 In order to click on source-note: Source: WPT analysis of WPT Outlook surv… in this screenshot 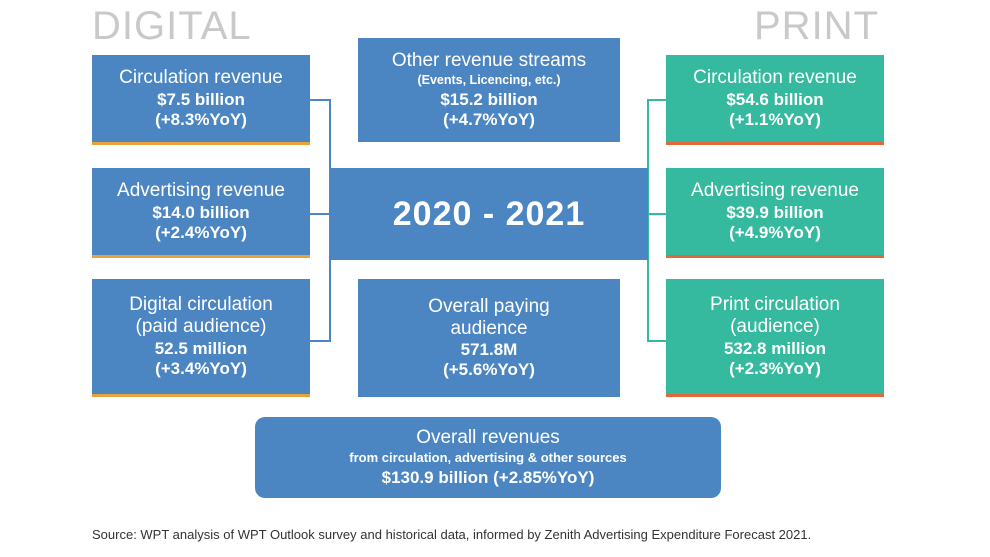, I will do `click(452, 534)`.